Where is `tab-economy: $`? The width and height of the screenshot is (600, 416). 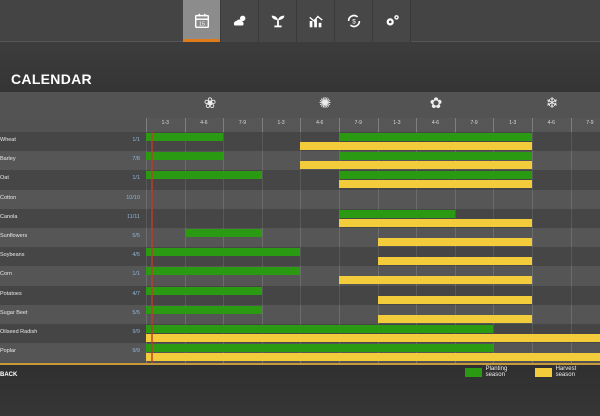
tab-economy: $ is located at coordinates (354, 21).